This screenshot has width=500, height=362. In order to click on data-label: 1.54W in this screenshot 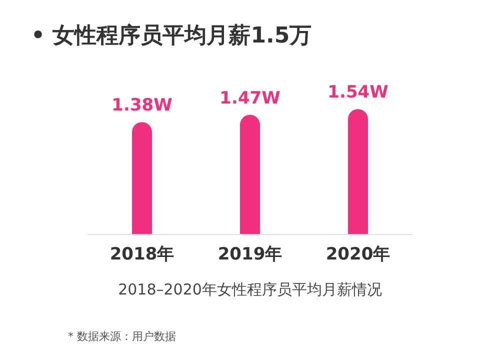, I will do `click(358, 92)`.